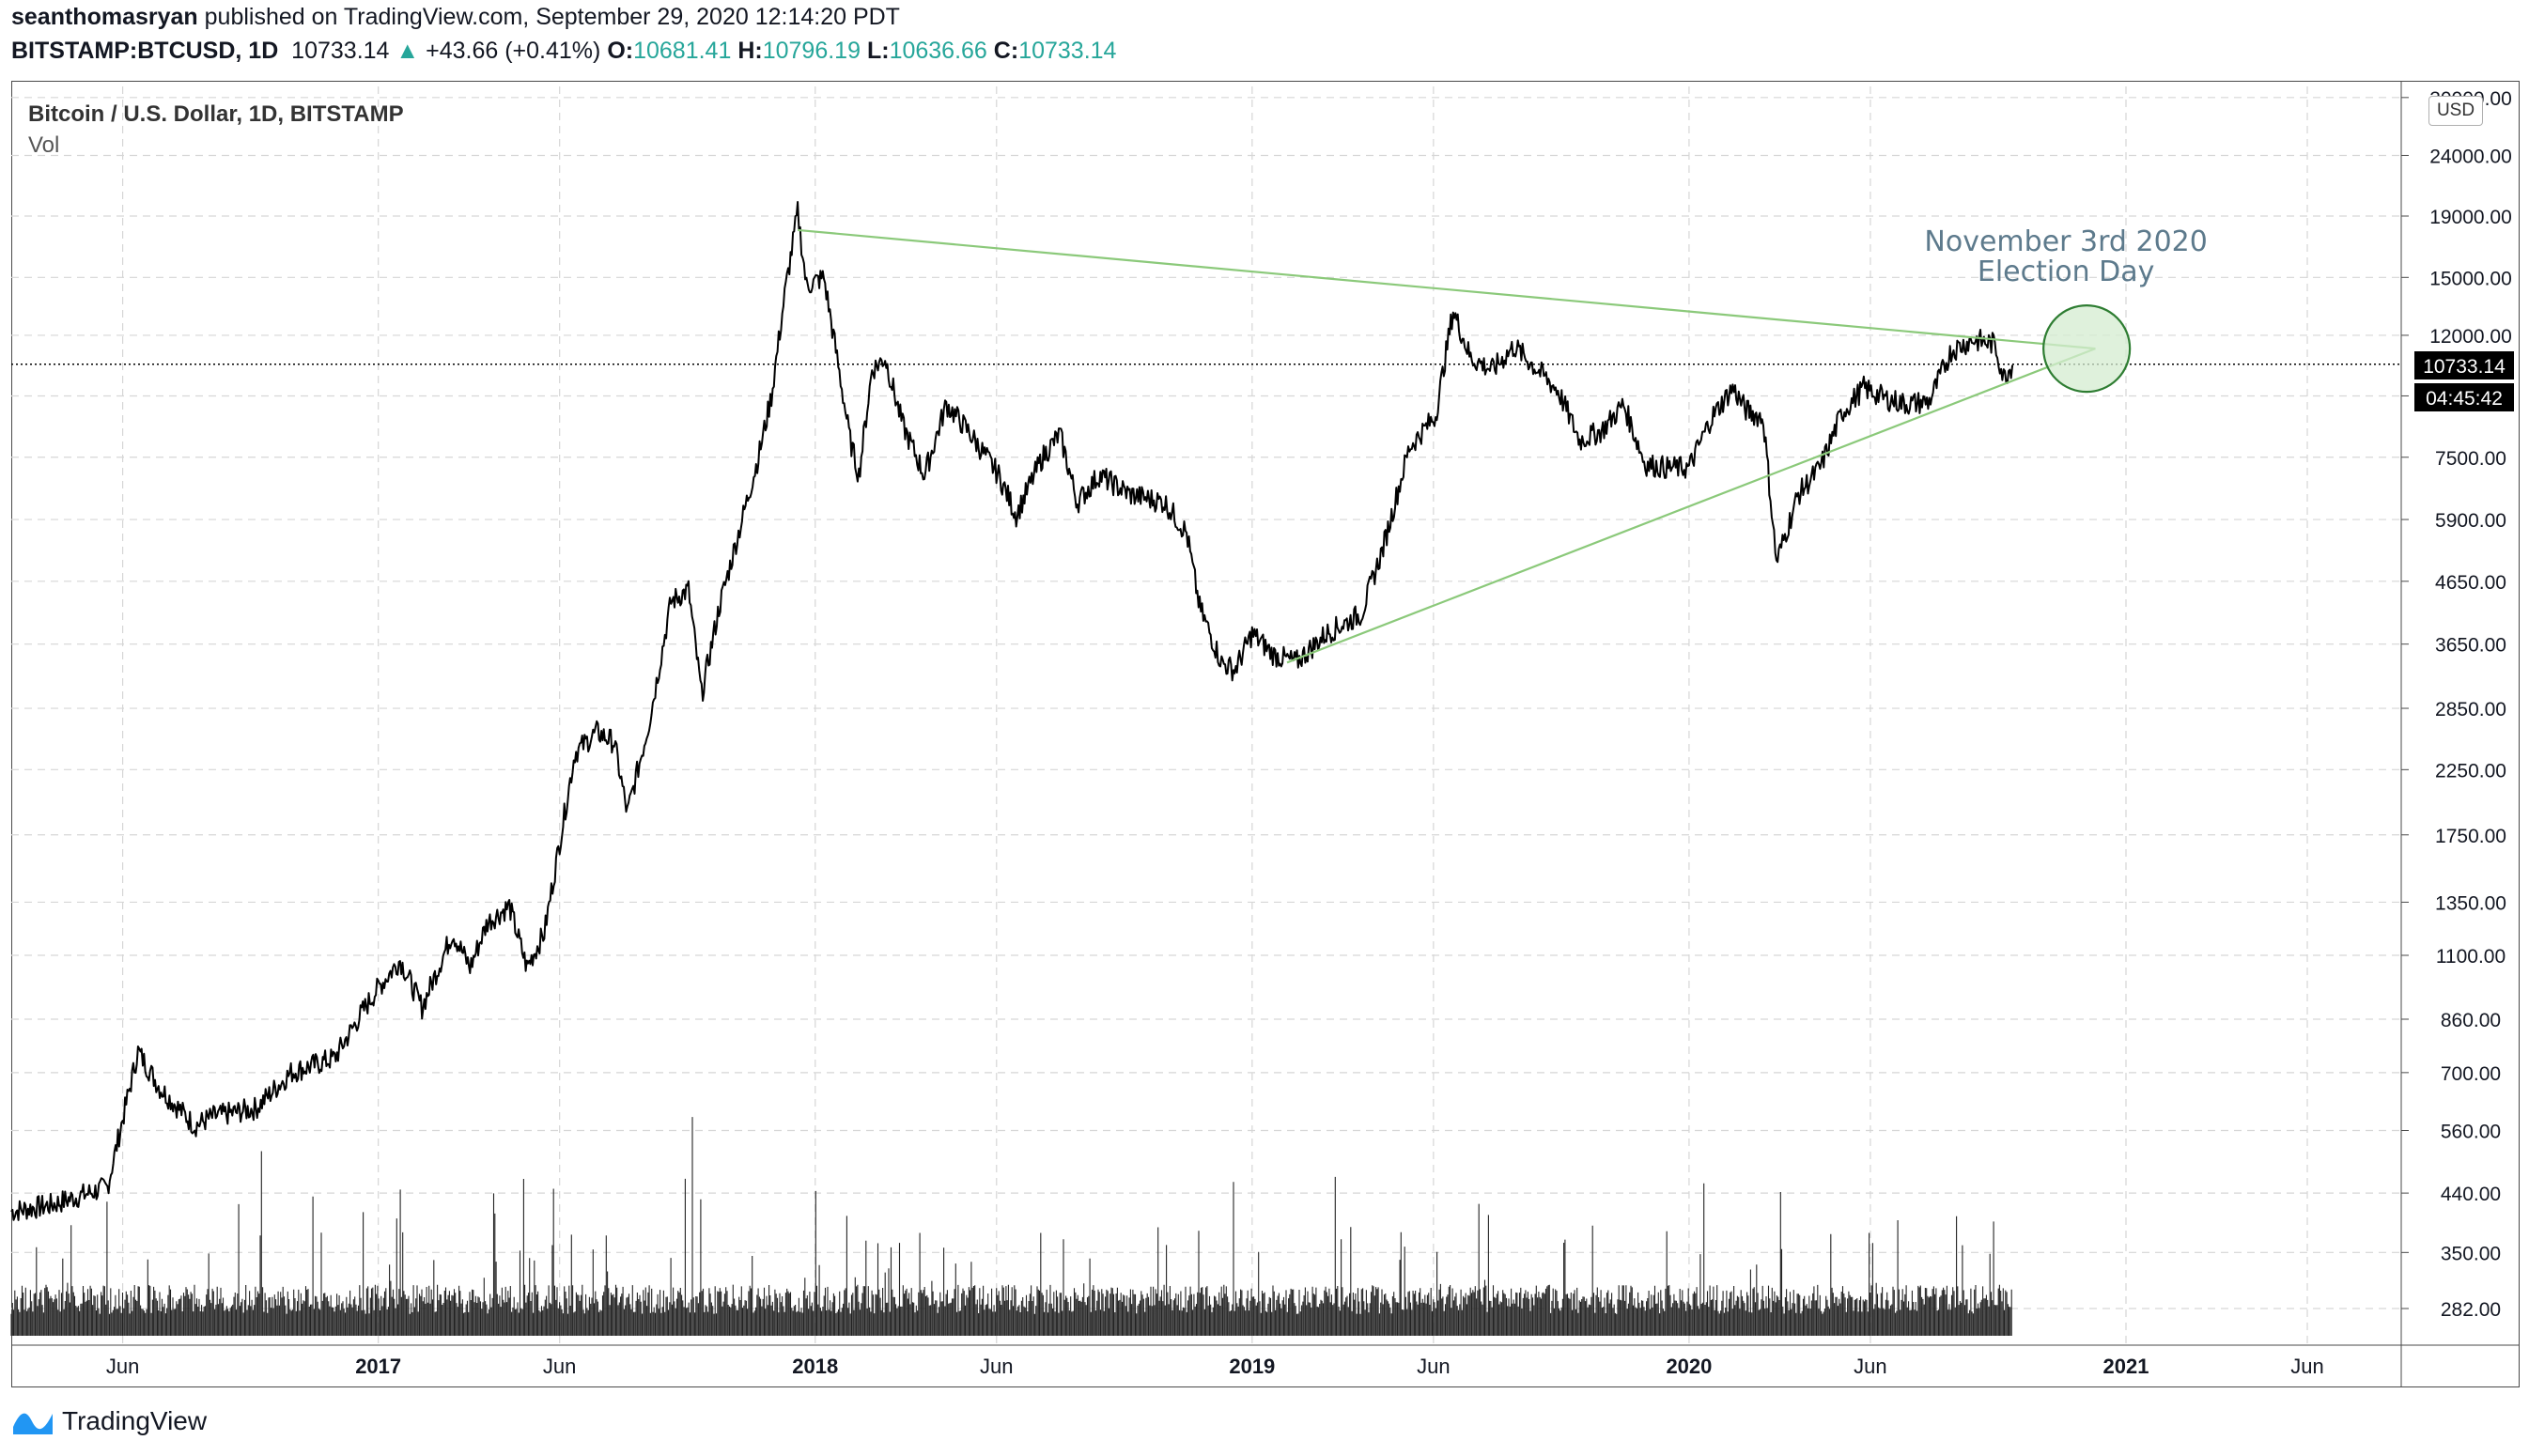  Describe the element at coordinates (513, 51) in the screenshot. I see `price-change: +43.66 (+0.41%)` at that location.